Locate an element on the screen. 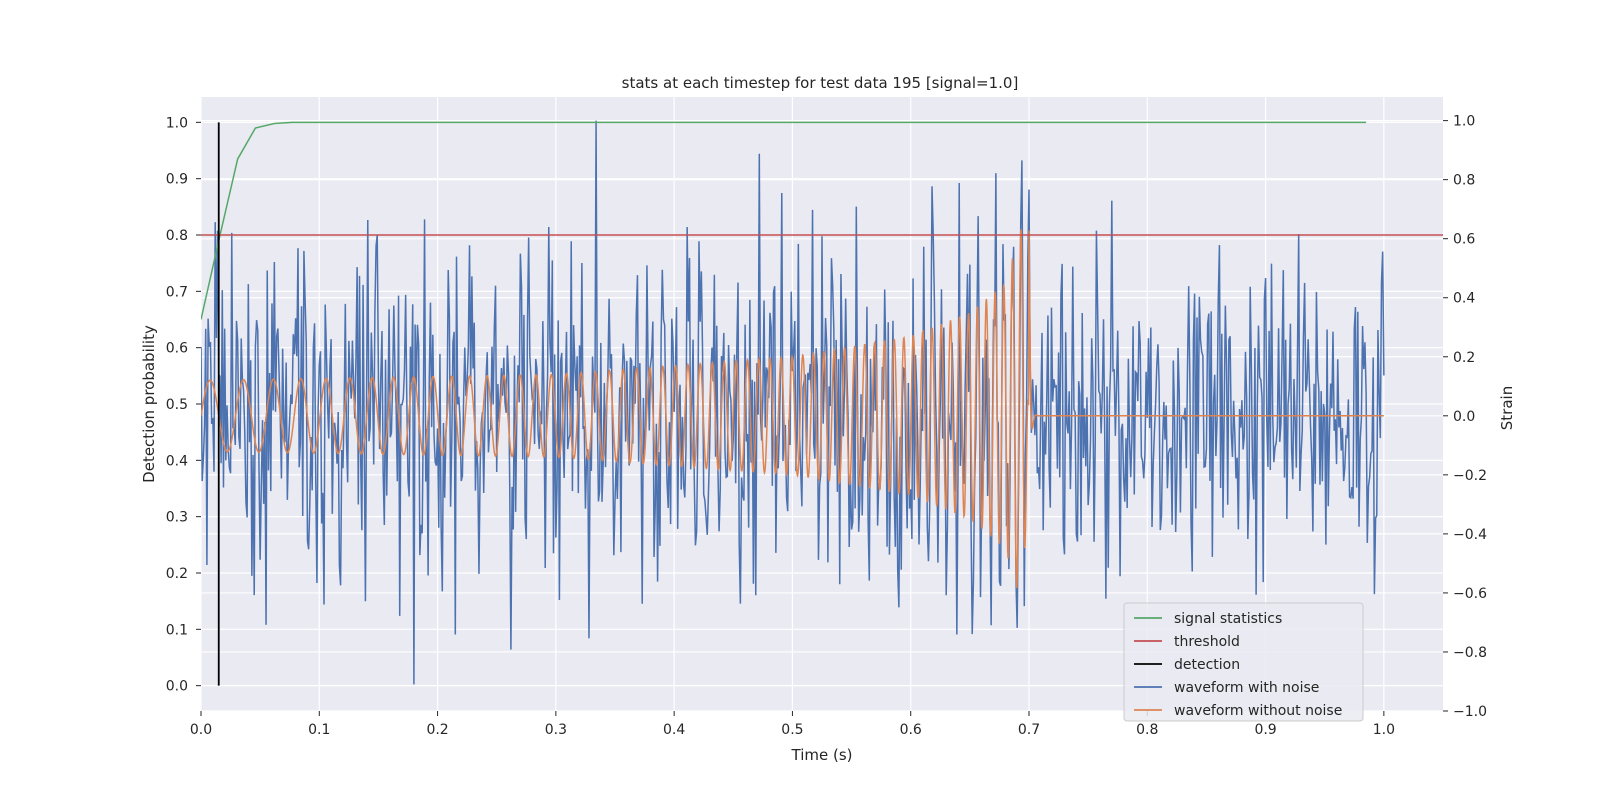 This screenshot has width=1600, height=800. x-tick-label: 0.0 is located at coordinates (201, 730).